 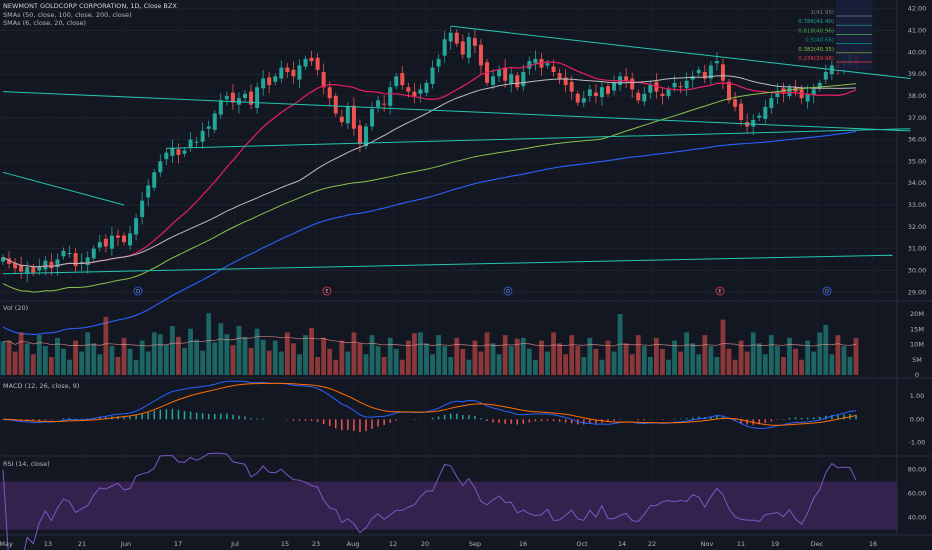 I want to click on volume-ma-line, so click(x=429, y=341).